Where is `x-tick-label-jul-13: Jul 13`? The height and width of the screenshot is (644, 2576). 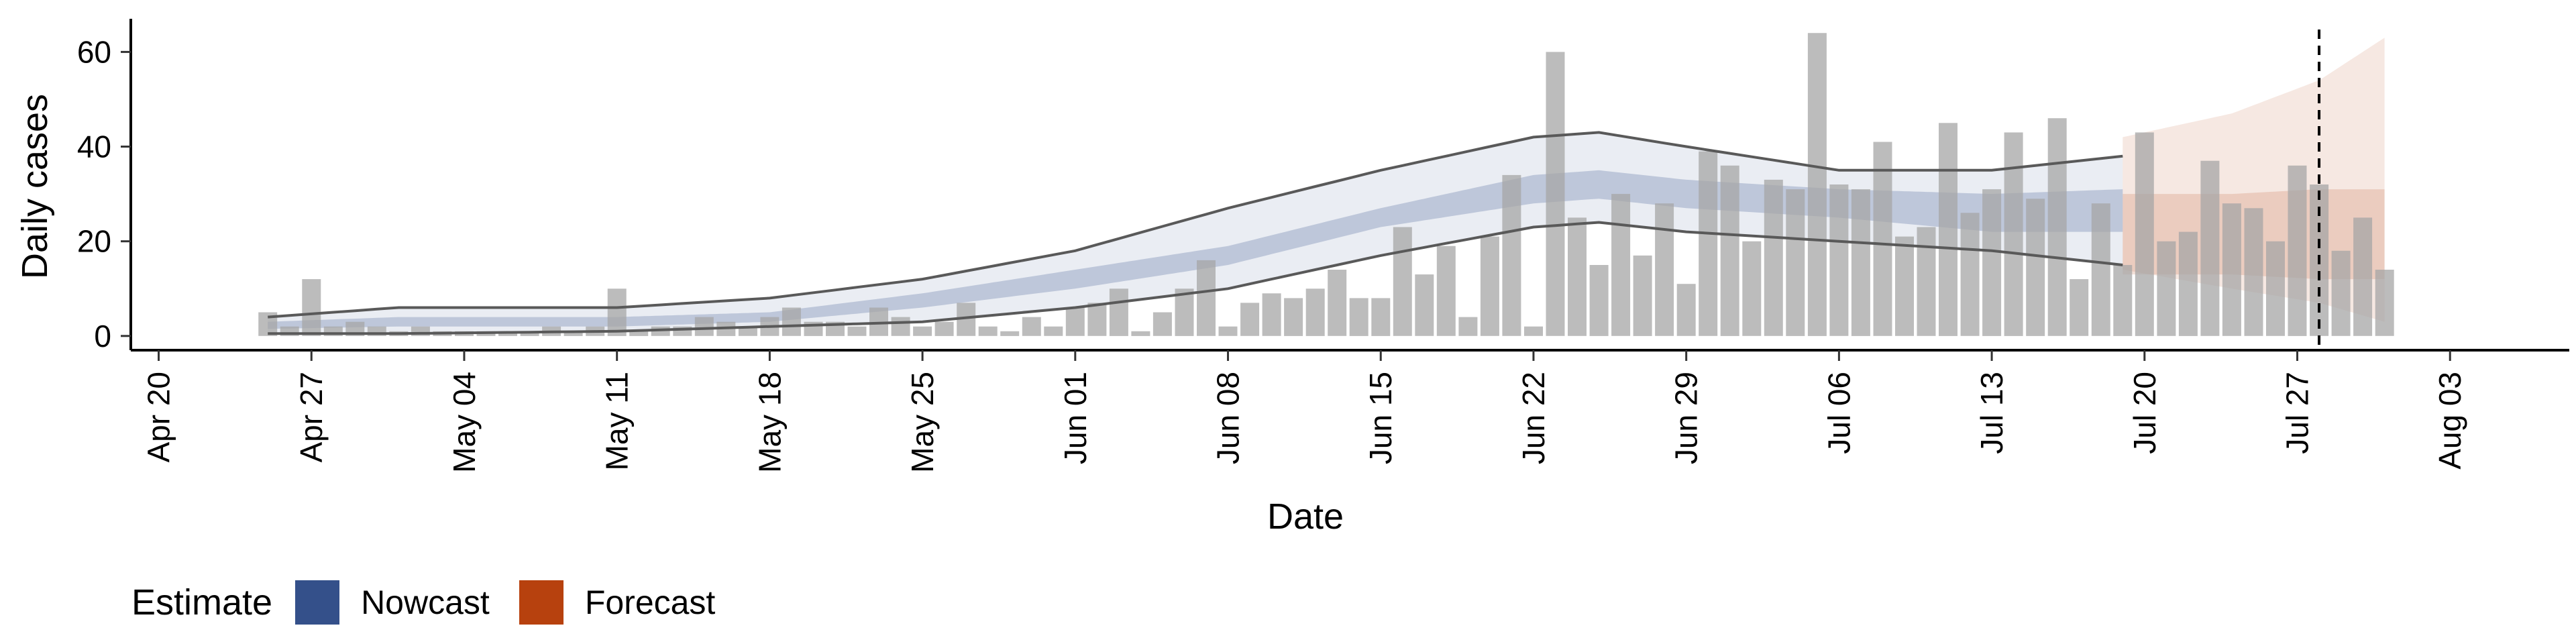 x-tick-label-jul-13: Jul 13 is located at coordinates (1991, 413).